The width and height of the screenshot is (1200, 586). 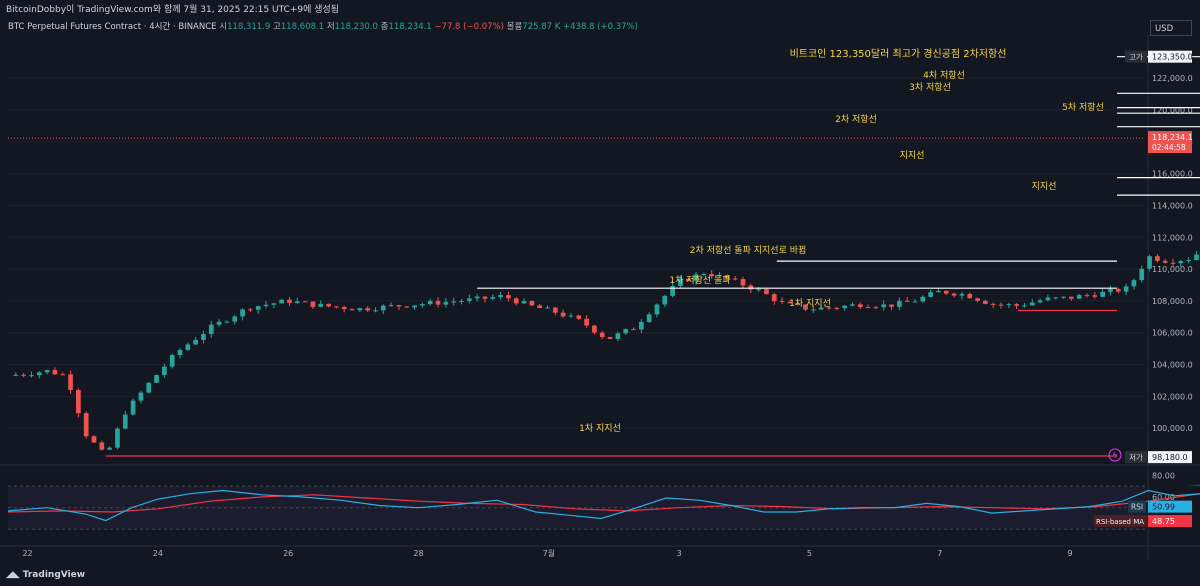 I want to click on x-tick-label: 24, so click(x=158, y=553).